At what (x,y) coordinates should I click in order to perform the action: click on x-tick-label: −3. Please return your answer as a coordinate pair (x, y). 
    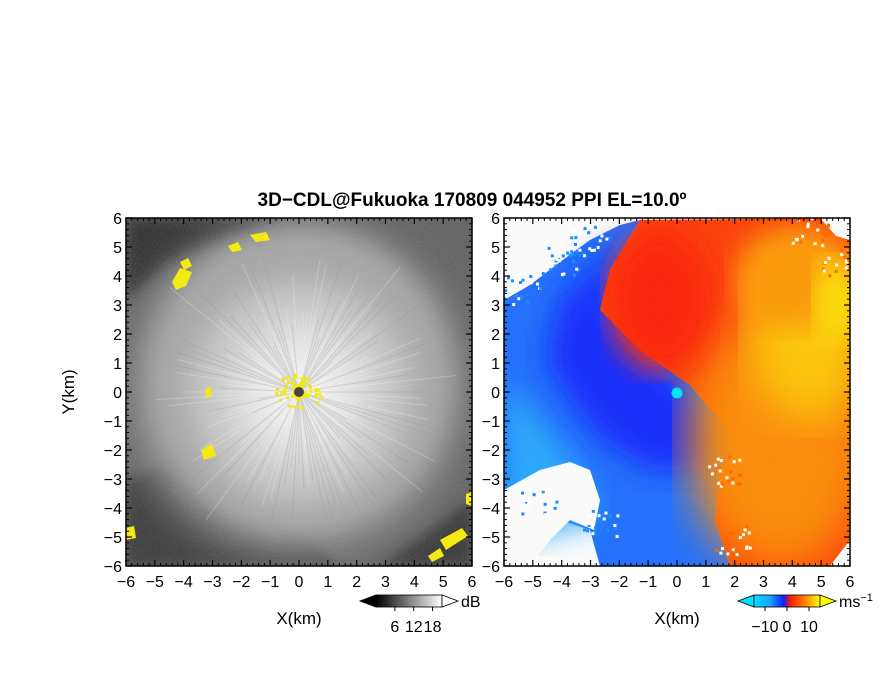
    Looking at the image, I should click on (590, 582).